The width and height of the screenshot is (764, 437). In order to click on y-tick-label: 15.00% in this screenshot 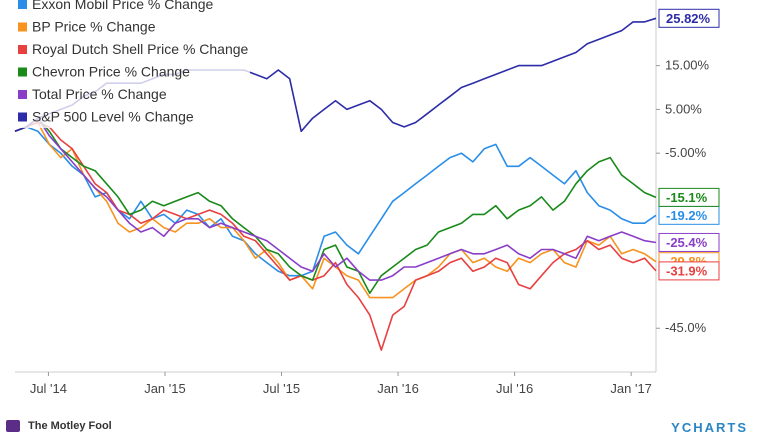, I will do `click(687, 65)`.